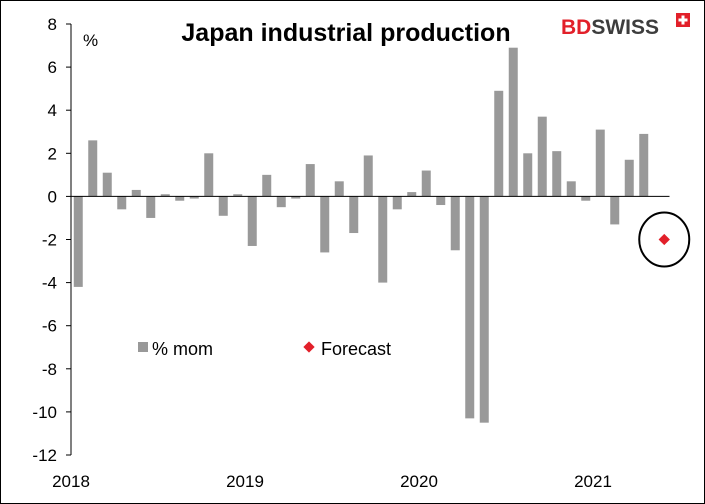  I want to click on legend-label-forecast: Forecast, so click(356, 349).